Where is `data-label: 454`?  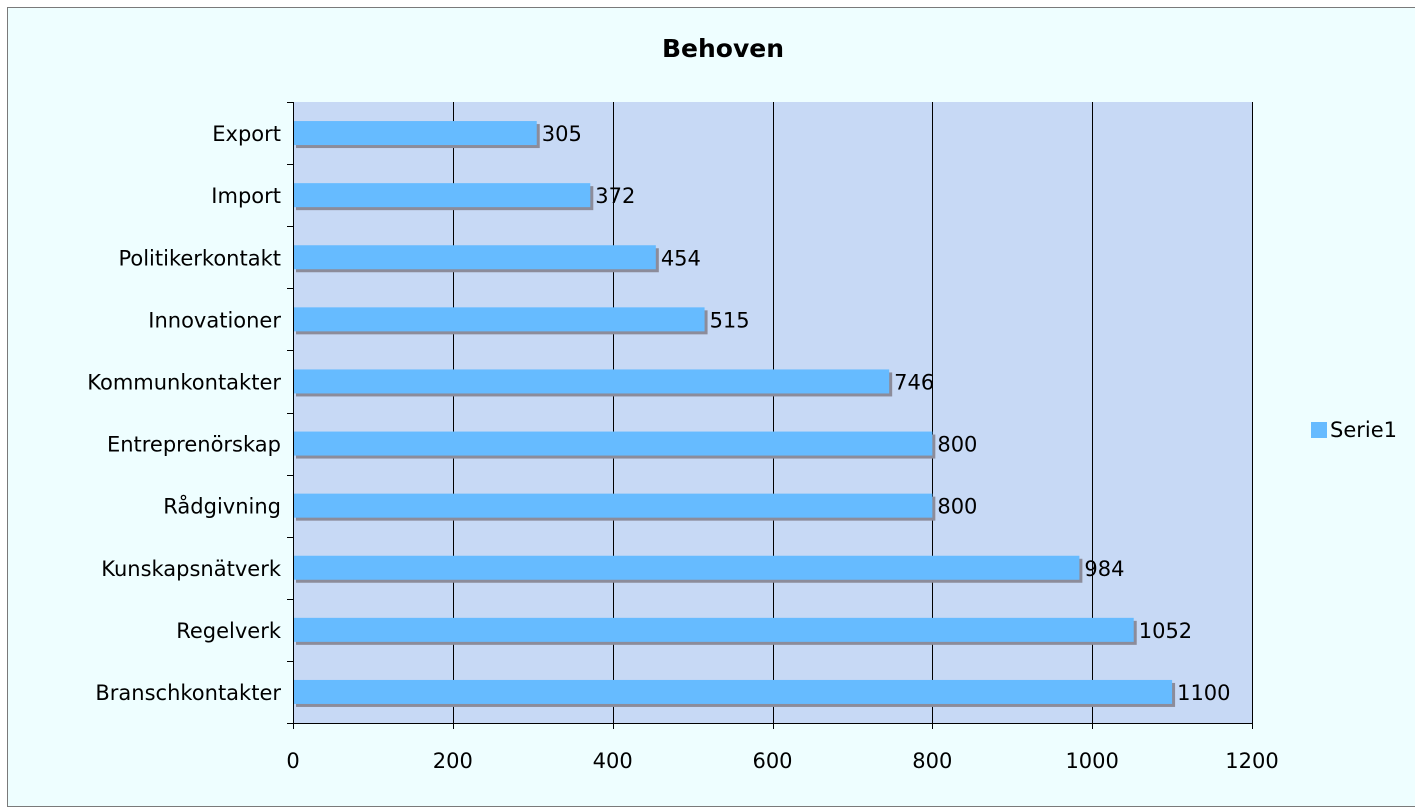
data-label: 454 is located at coordinates (681, 258).